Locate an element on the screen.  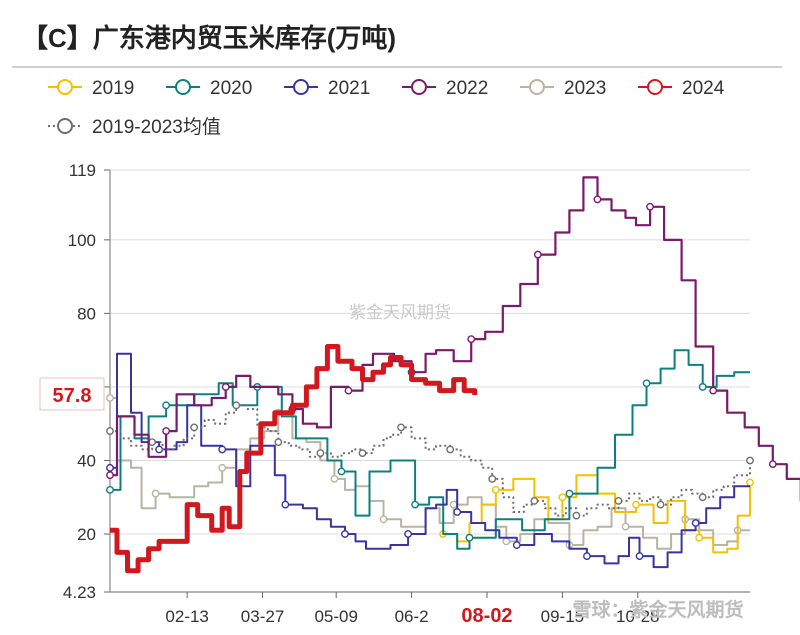
y-tick-label: 100 is located at coordinates (82, 240).